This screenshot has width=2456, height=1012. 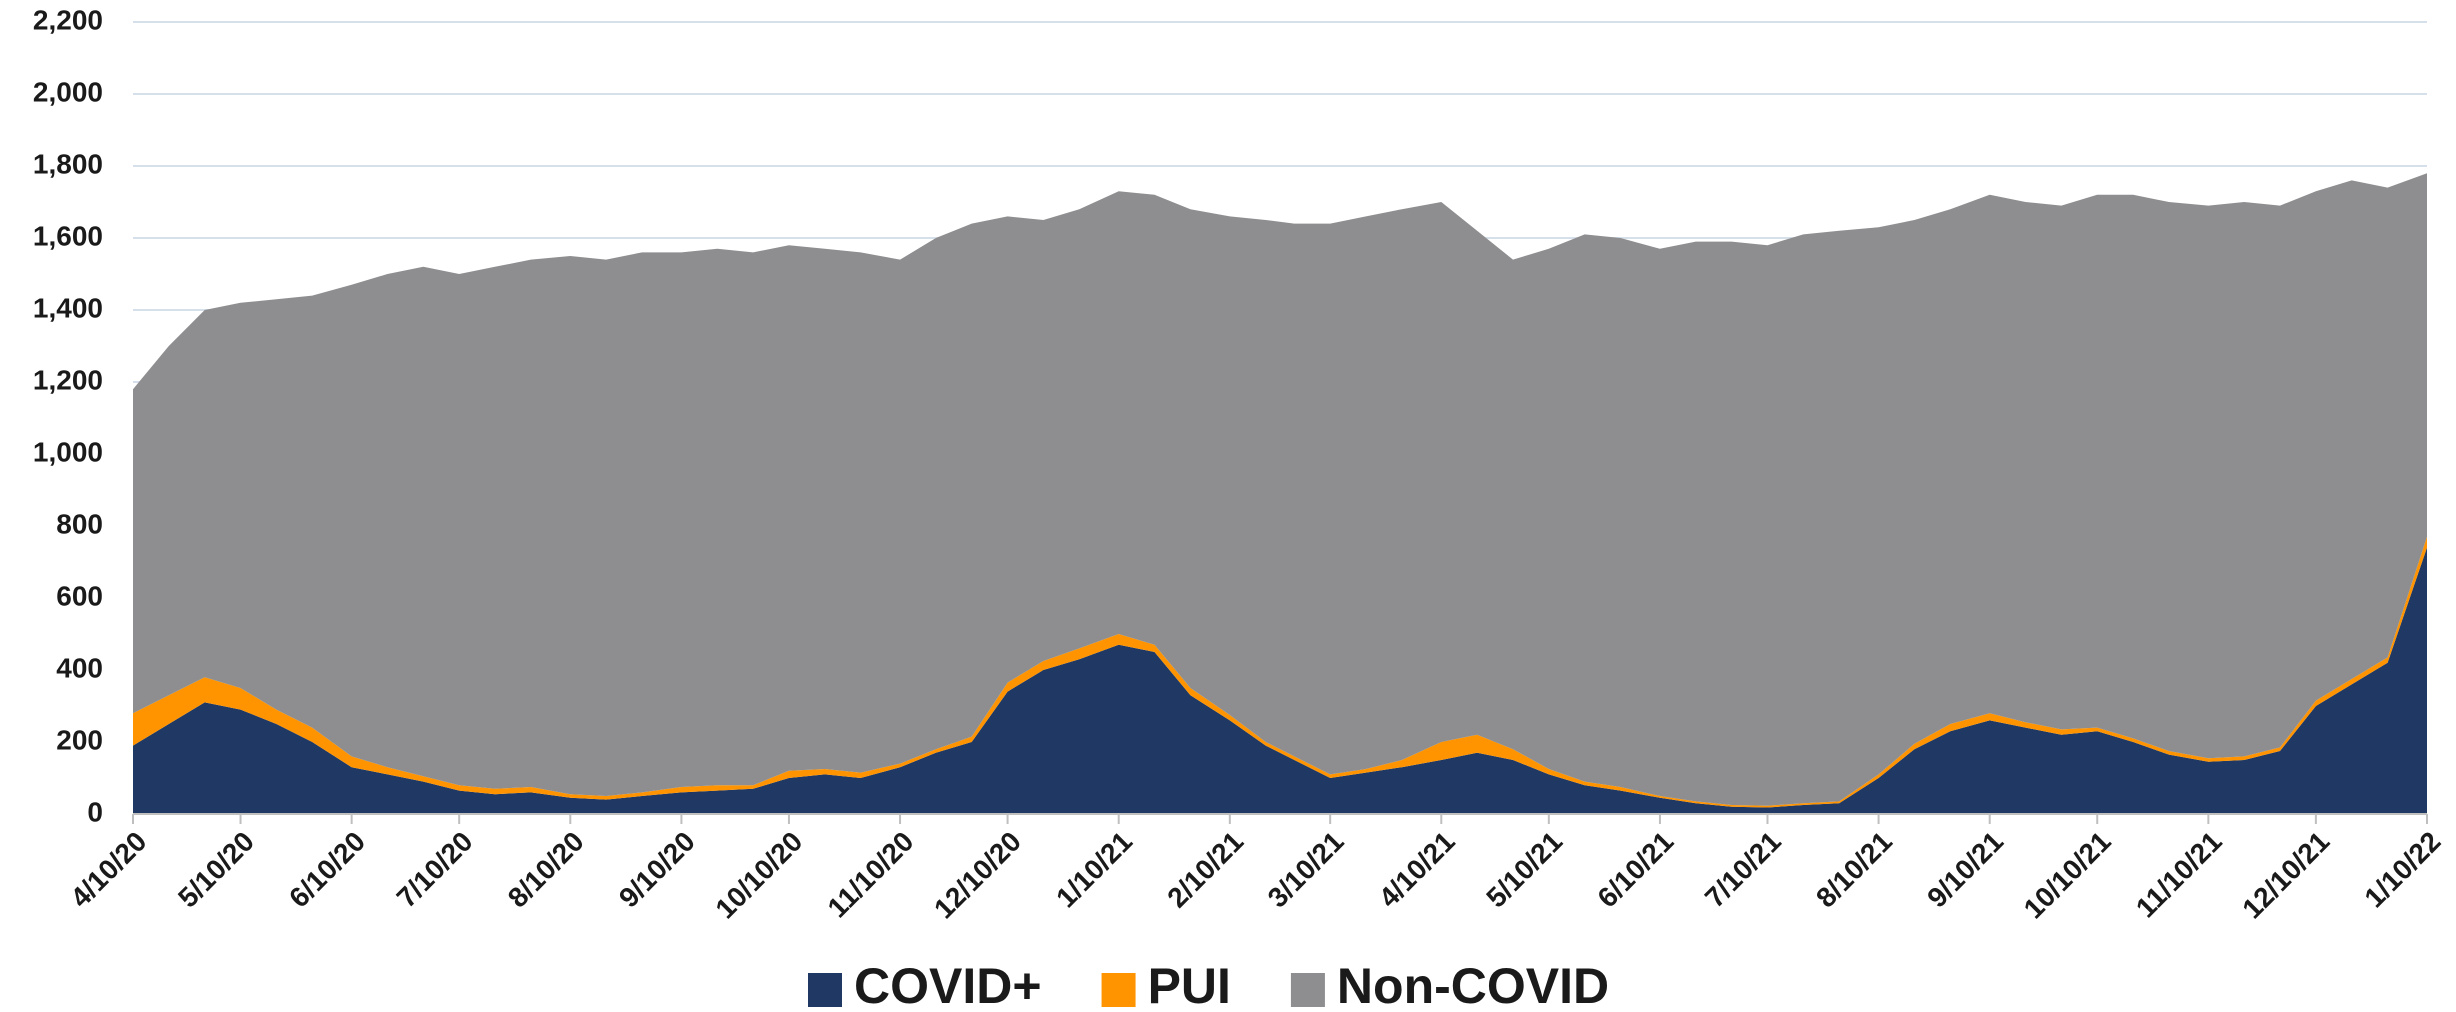 I want to click on x-tick-label: 5/10/20, so click(x=216, y=870).